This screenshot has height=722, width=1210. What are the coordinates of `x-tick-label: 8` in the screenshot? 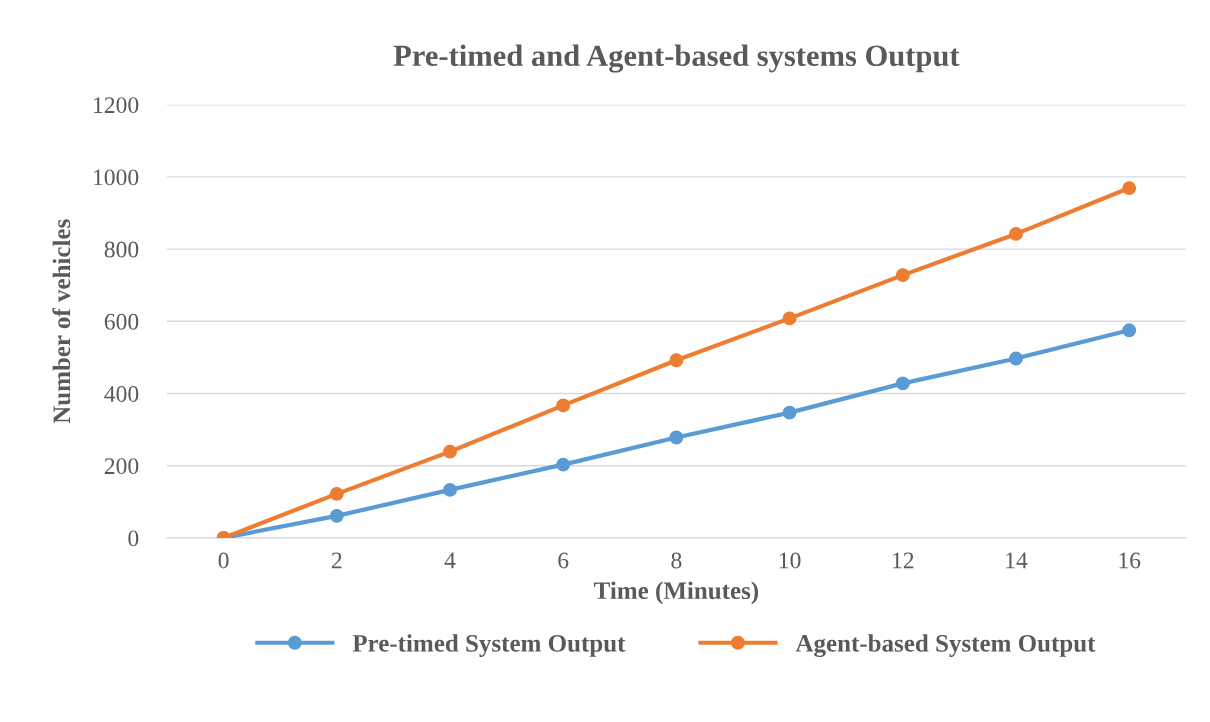 It's located at (676, 560).